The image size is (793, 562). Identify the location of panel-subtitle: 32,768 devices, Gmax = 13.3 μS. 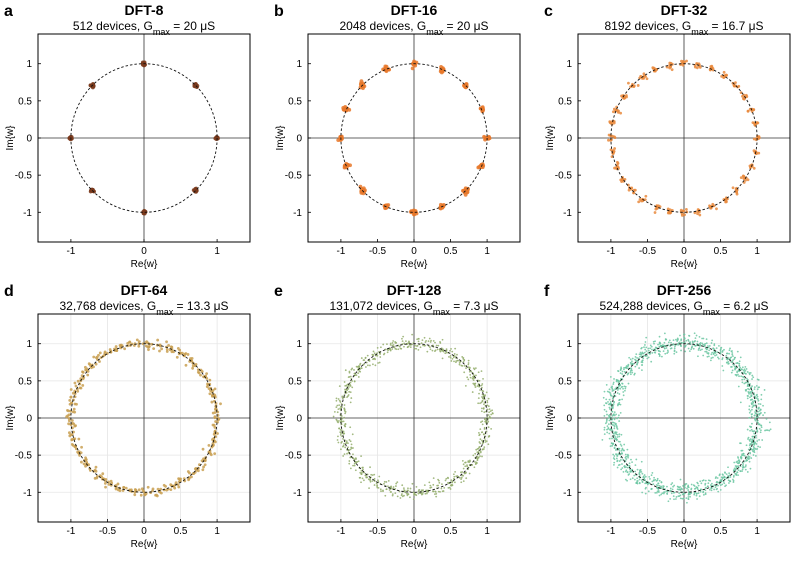
(143, 308).